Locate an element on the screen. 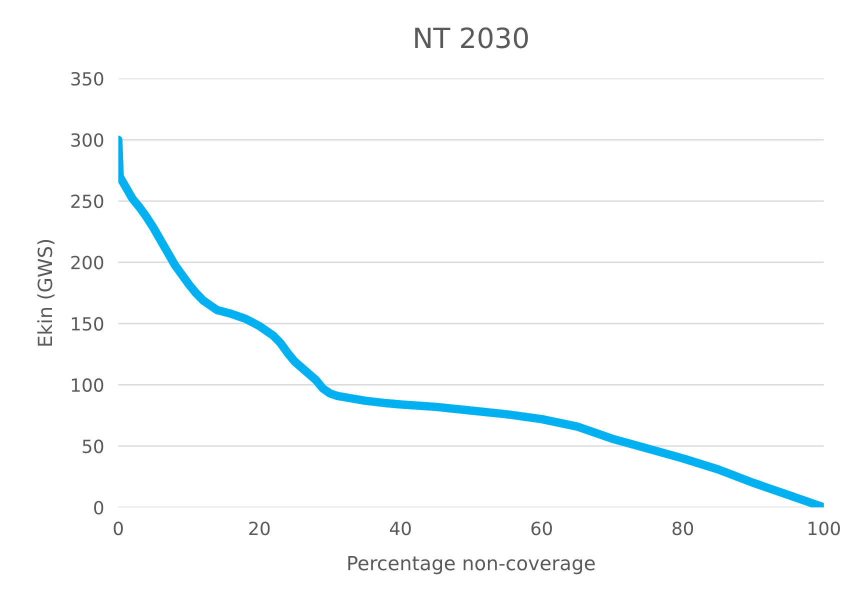 The width and height of the screenshot is (845, 604). y-tick-label: 250 is located at coordinates (87, 201).